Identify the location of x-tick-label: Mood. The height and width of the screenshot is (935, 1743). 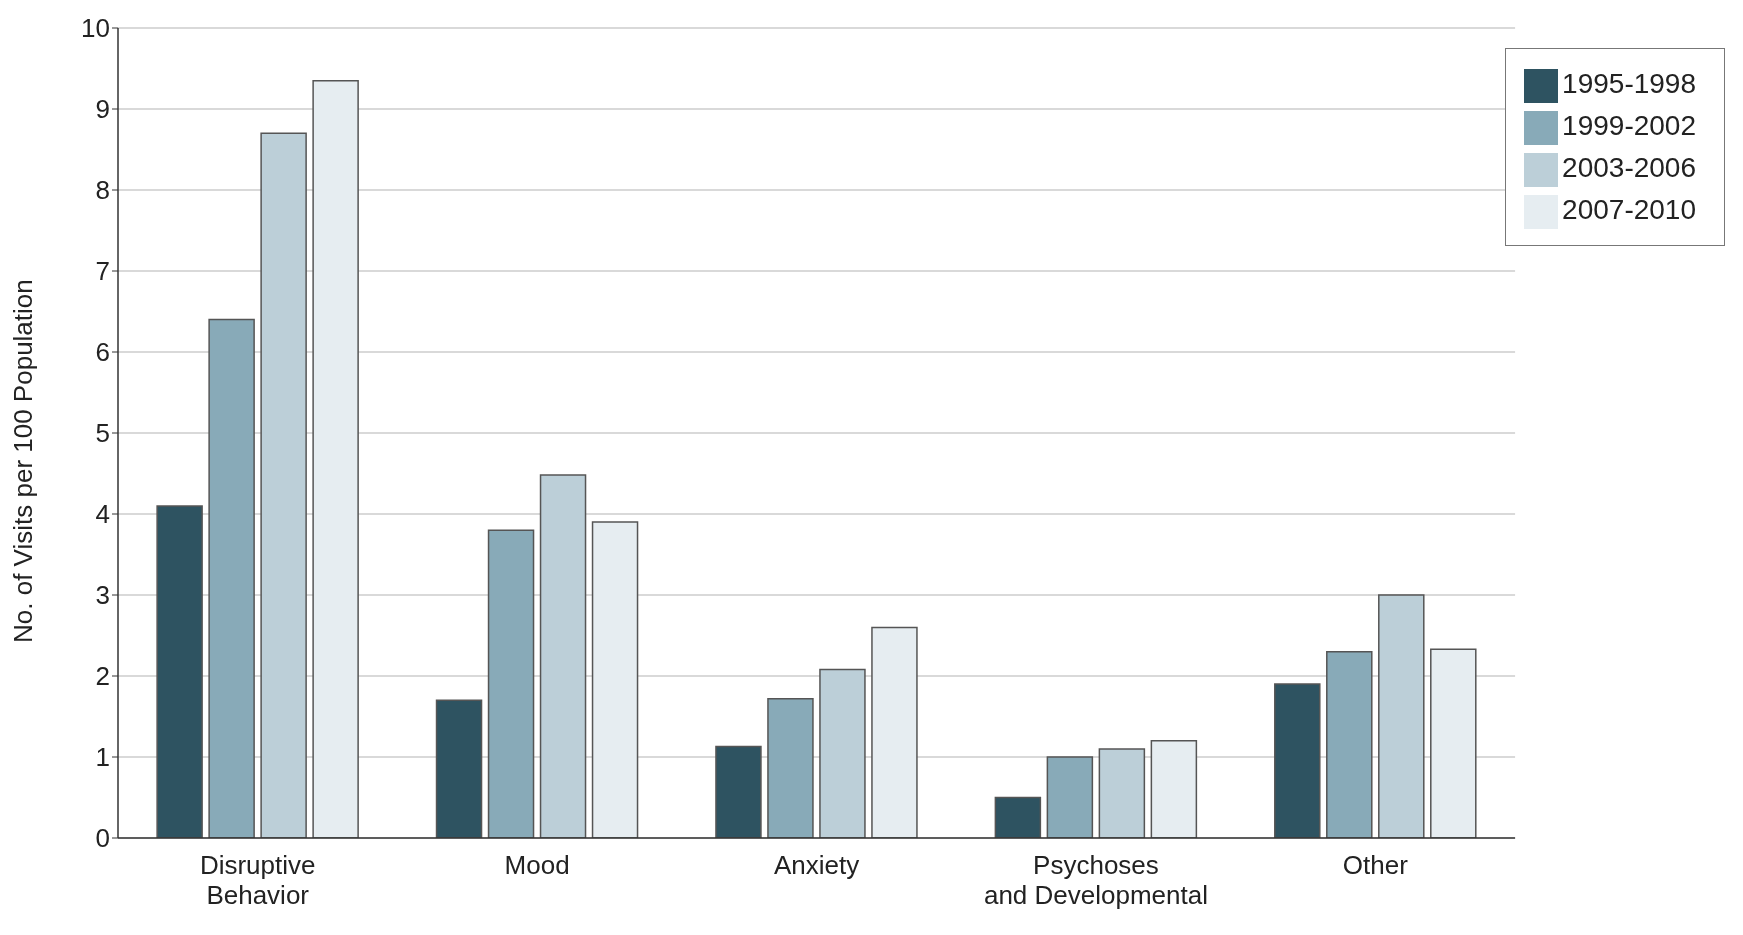
(537, 865).